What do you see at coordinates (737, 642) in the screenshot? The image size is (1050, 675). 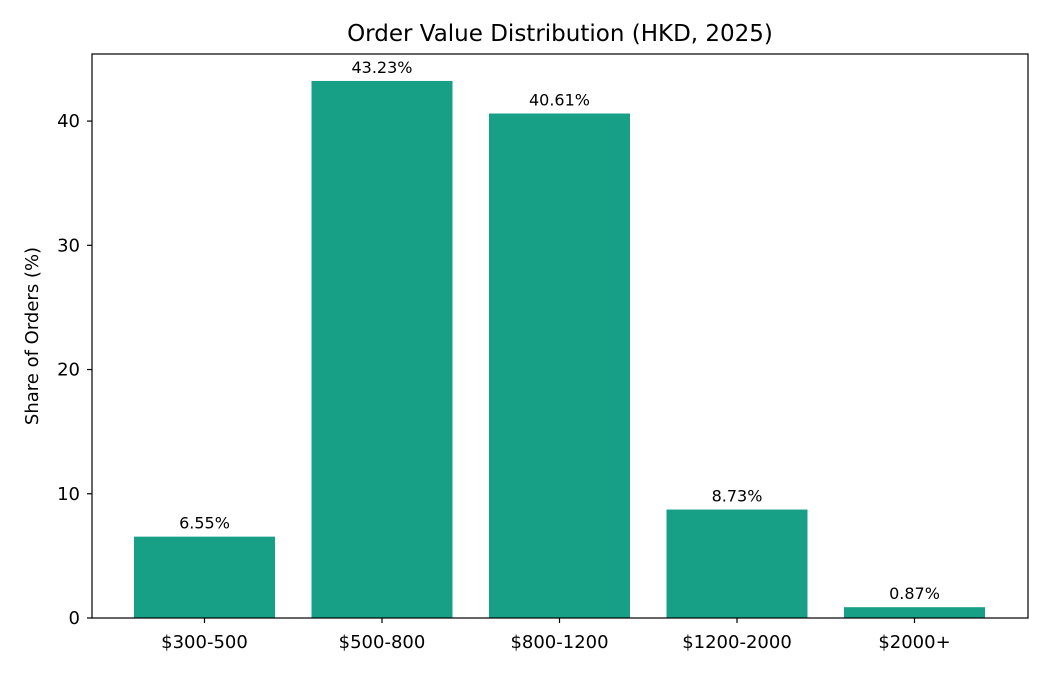 I see `x-tick-label-3: $1200-2000` at bounding box center [737, 642].